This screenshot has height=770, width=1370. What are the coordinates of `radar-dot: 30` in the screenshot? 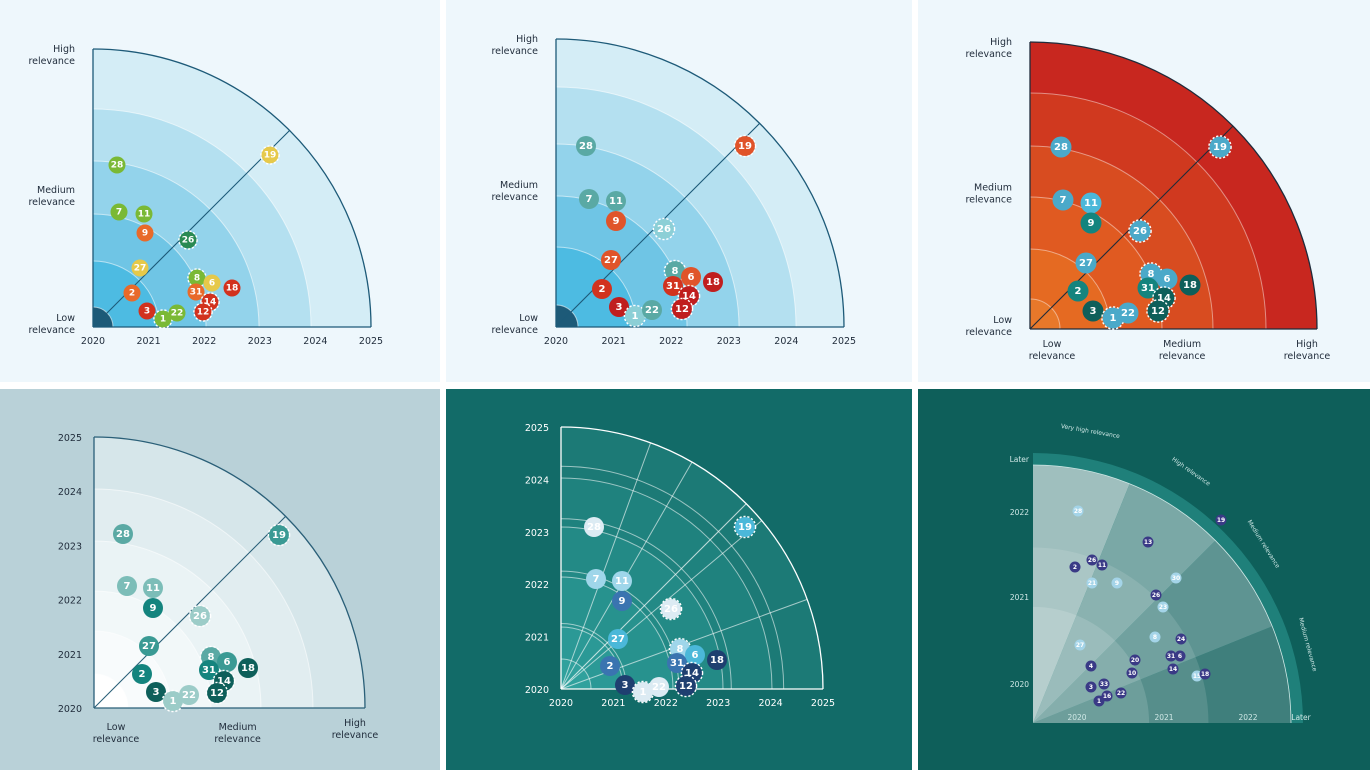 It's located at (1176, 578).